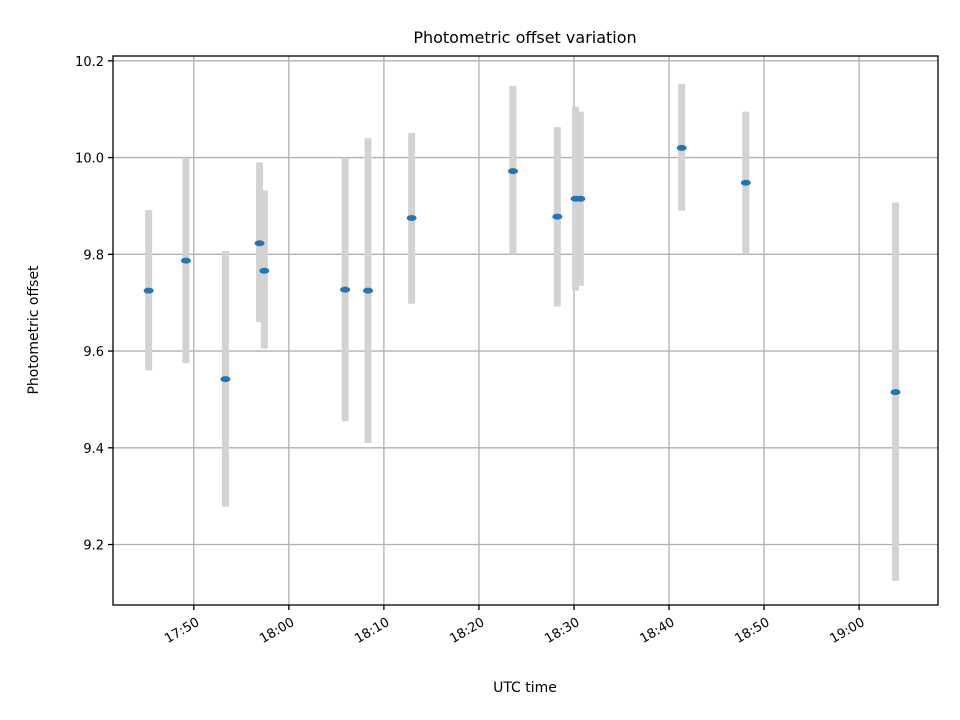  Describe the element at coordinates (524, 37) in the screenshot. I see `chart-title: Photometric offset variation` at that location.